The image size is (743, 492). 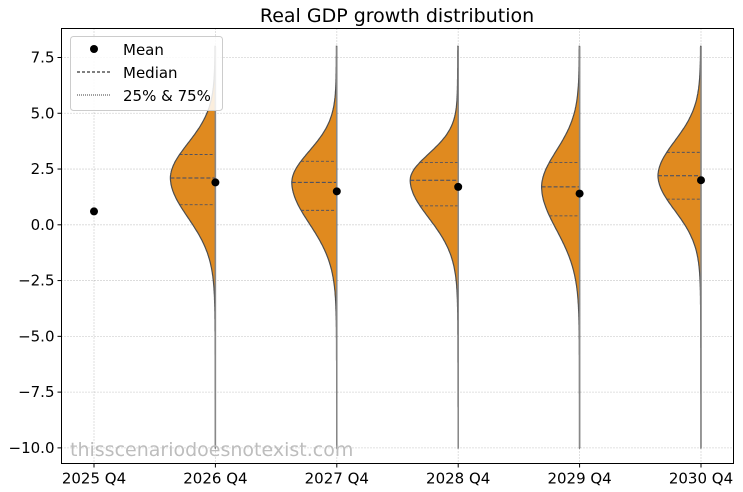 What do you see at coordinates (94, 479) in the screenshot?
I see `x-tick-label: 2025 Q4` at bounding box center [94, 479].